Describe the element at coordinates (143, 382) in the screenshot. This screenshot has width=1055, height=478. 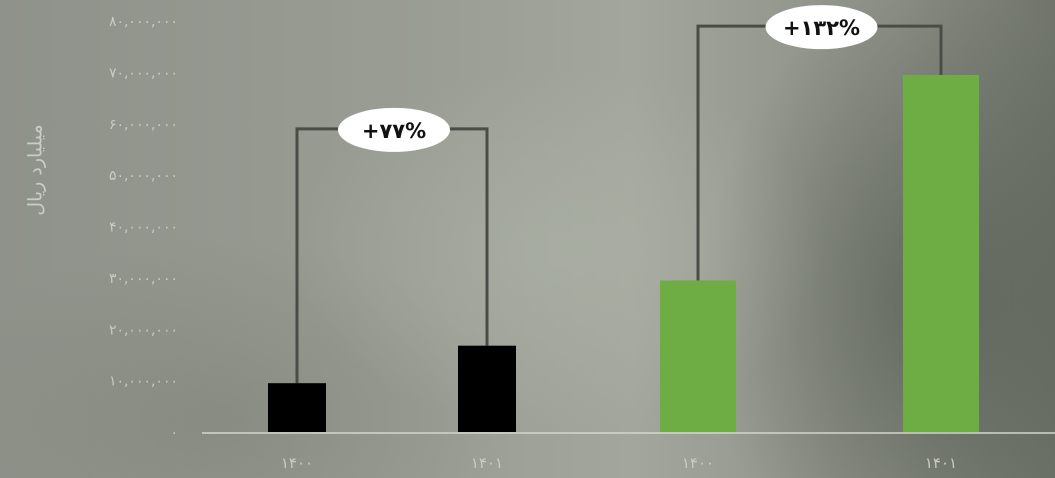
I see `y-tick-label: ۱۰,۰۰۰,۰۰۰` at that location.